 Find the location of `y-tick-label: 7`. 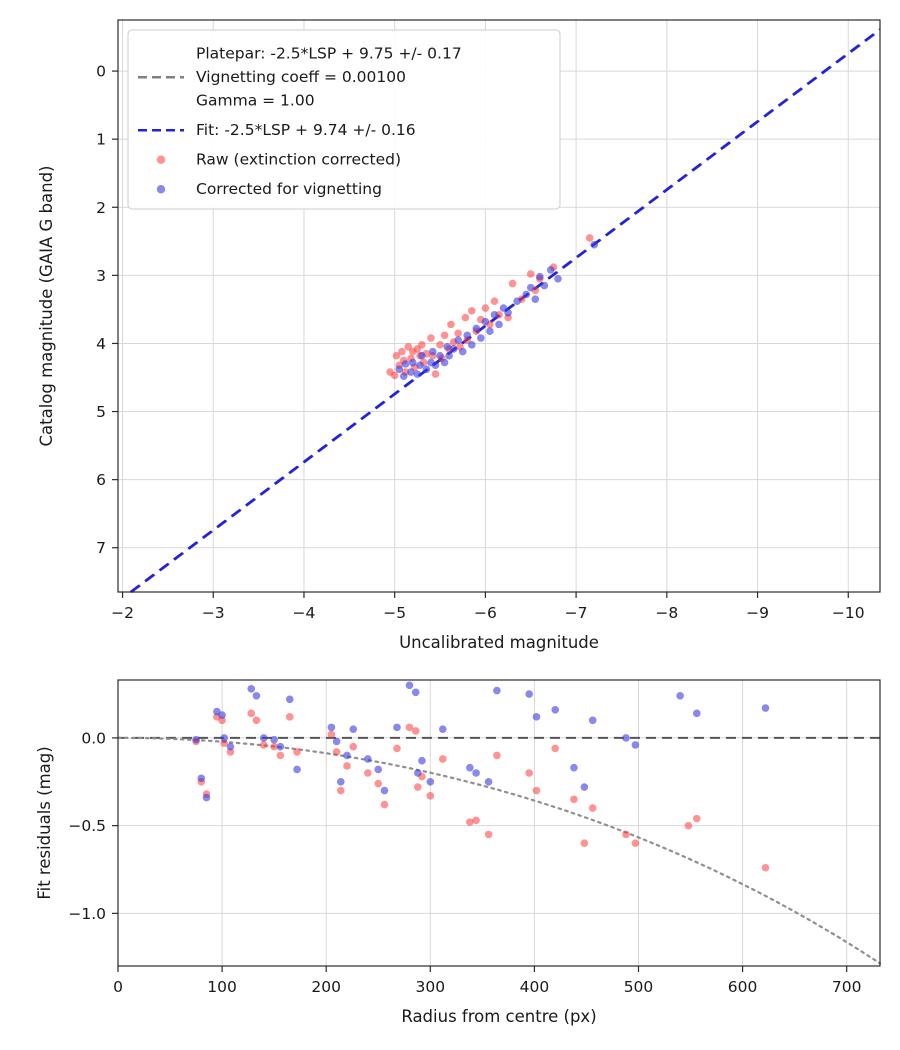

y-tick-label: 7 is located at coordinates (101, 548).